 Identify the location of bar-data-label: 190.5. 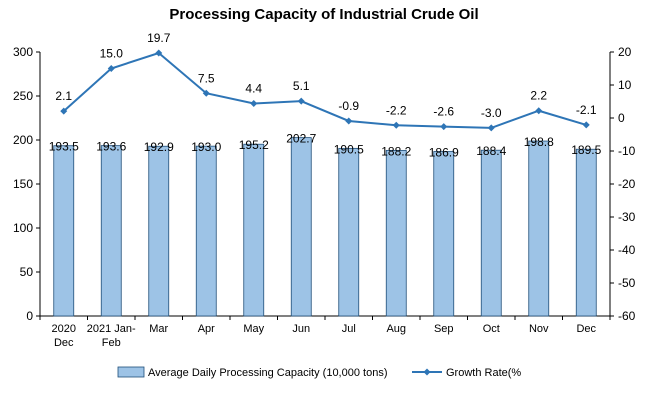
(349, 149).